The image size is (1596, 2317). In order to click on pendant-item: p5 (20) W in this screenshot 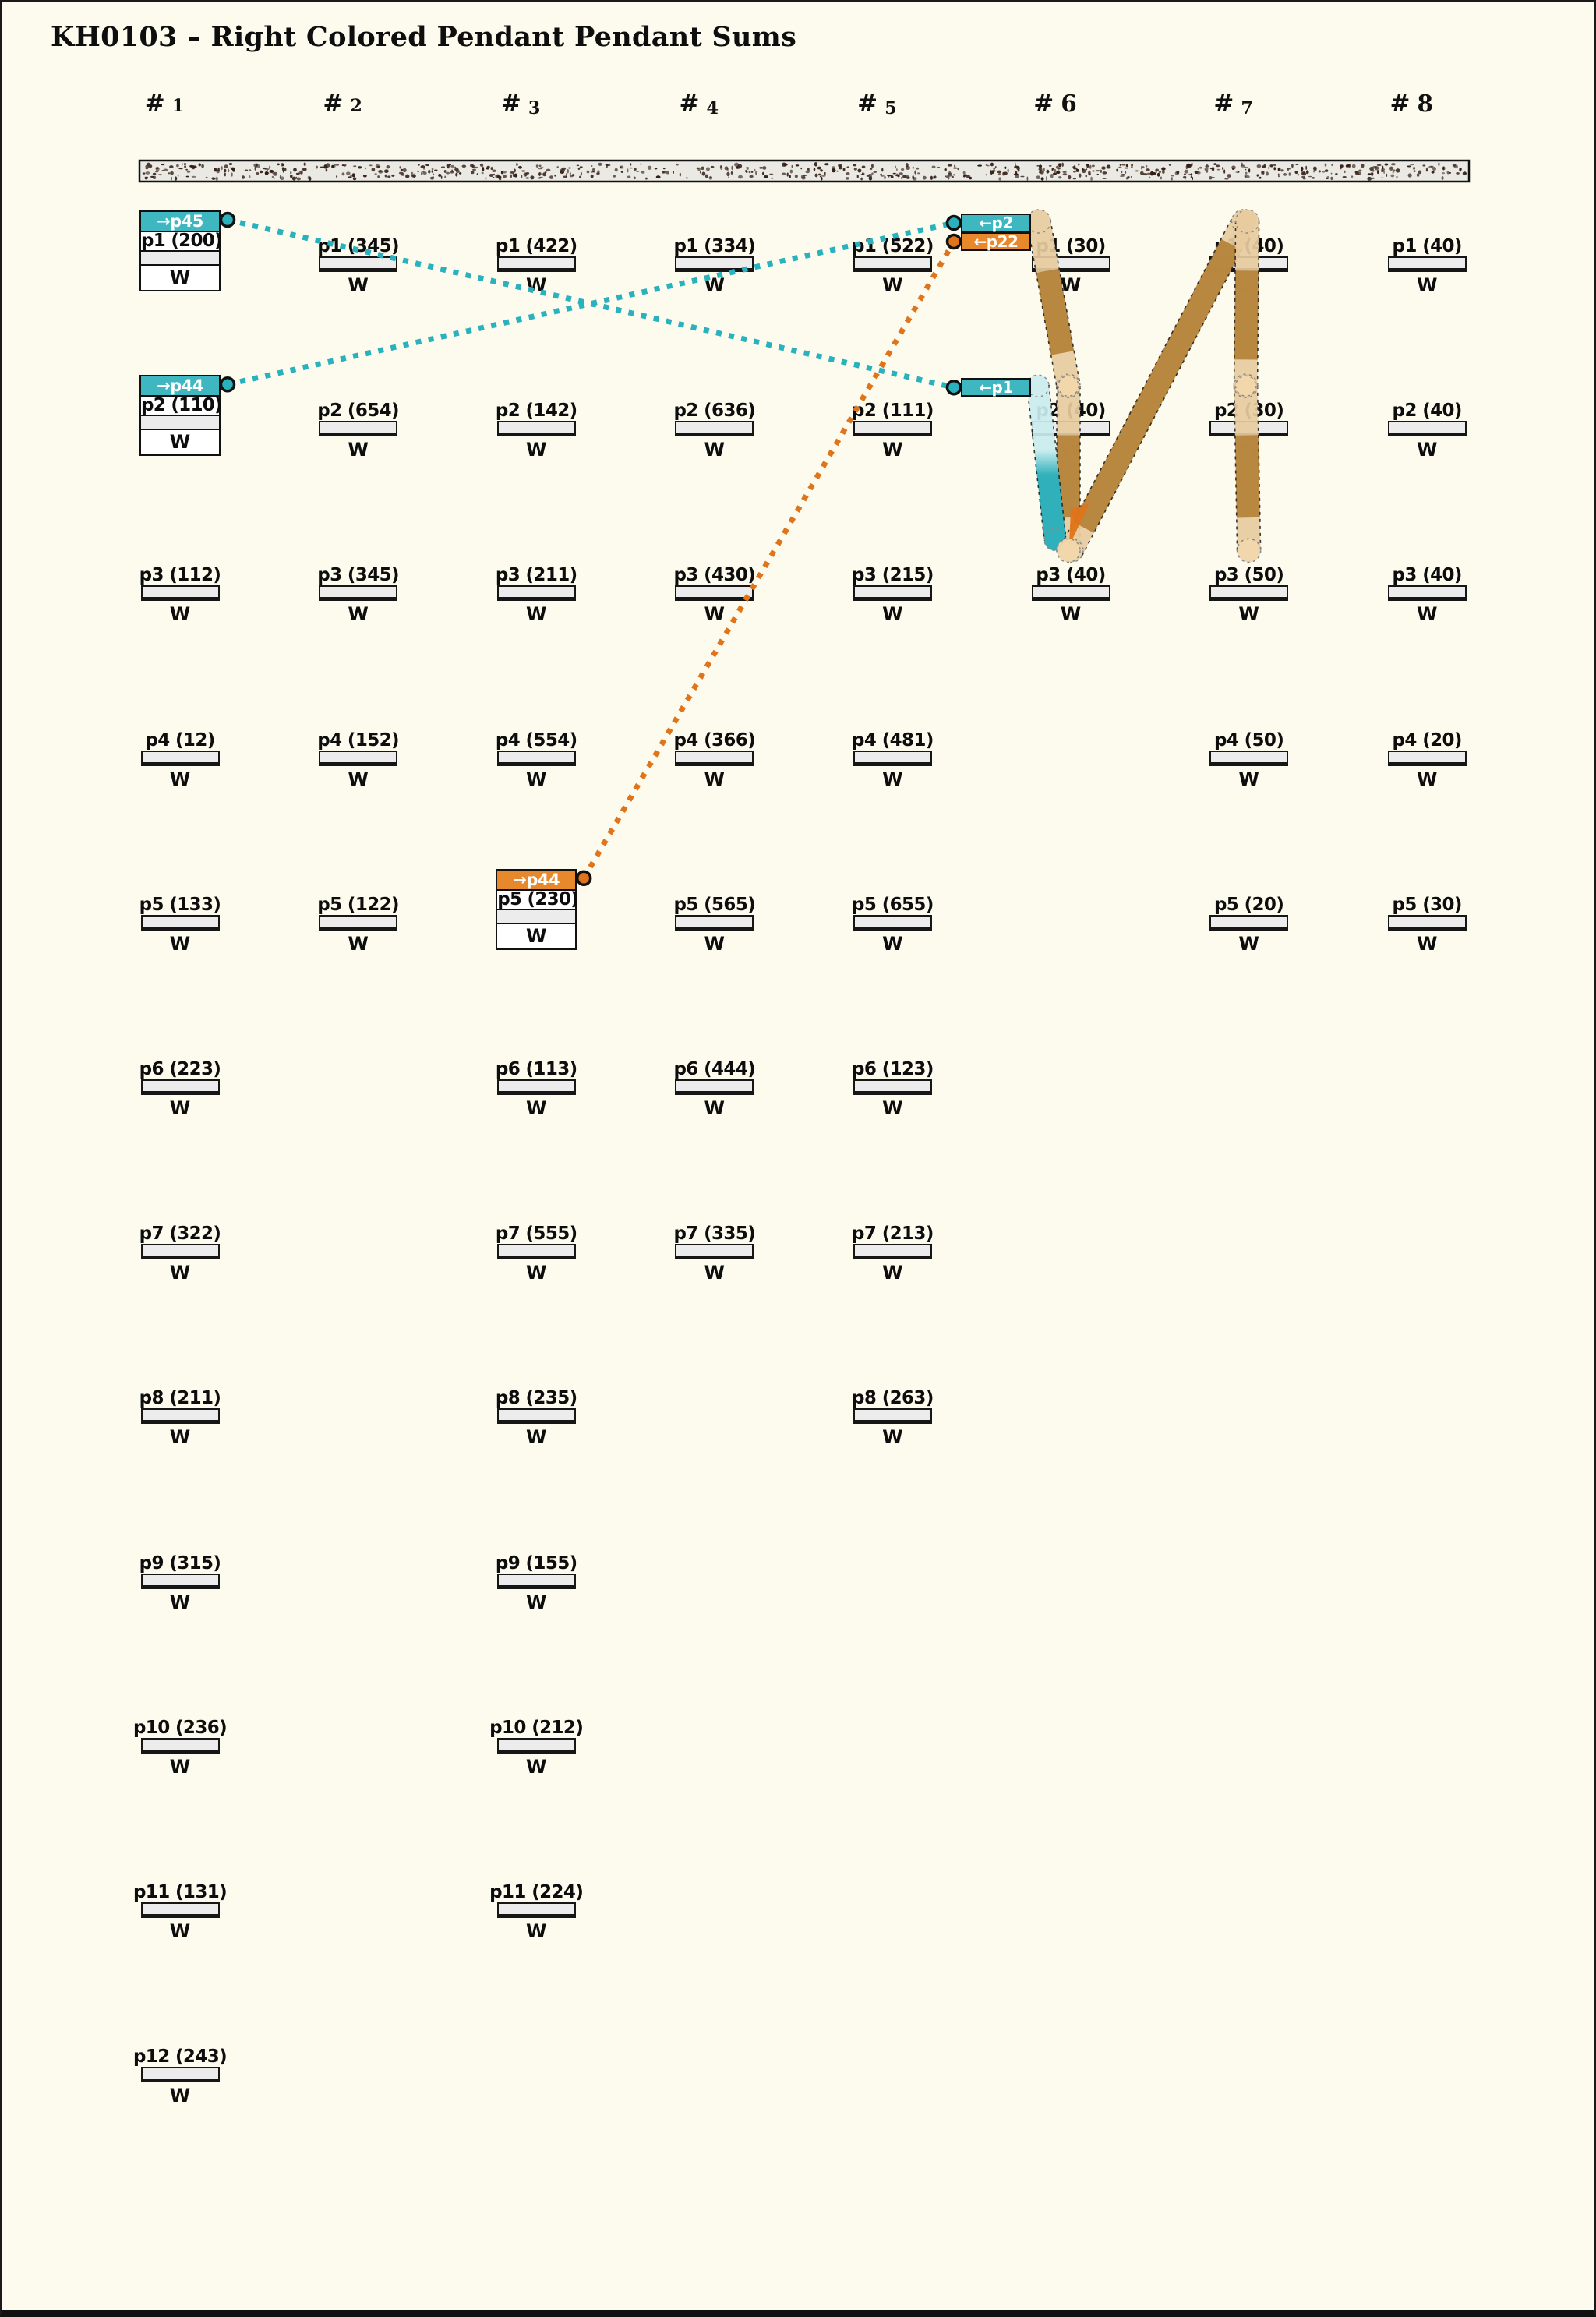, I will do `click(1249, 924)`.